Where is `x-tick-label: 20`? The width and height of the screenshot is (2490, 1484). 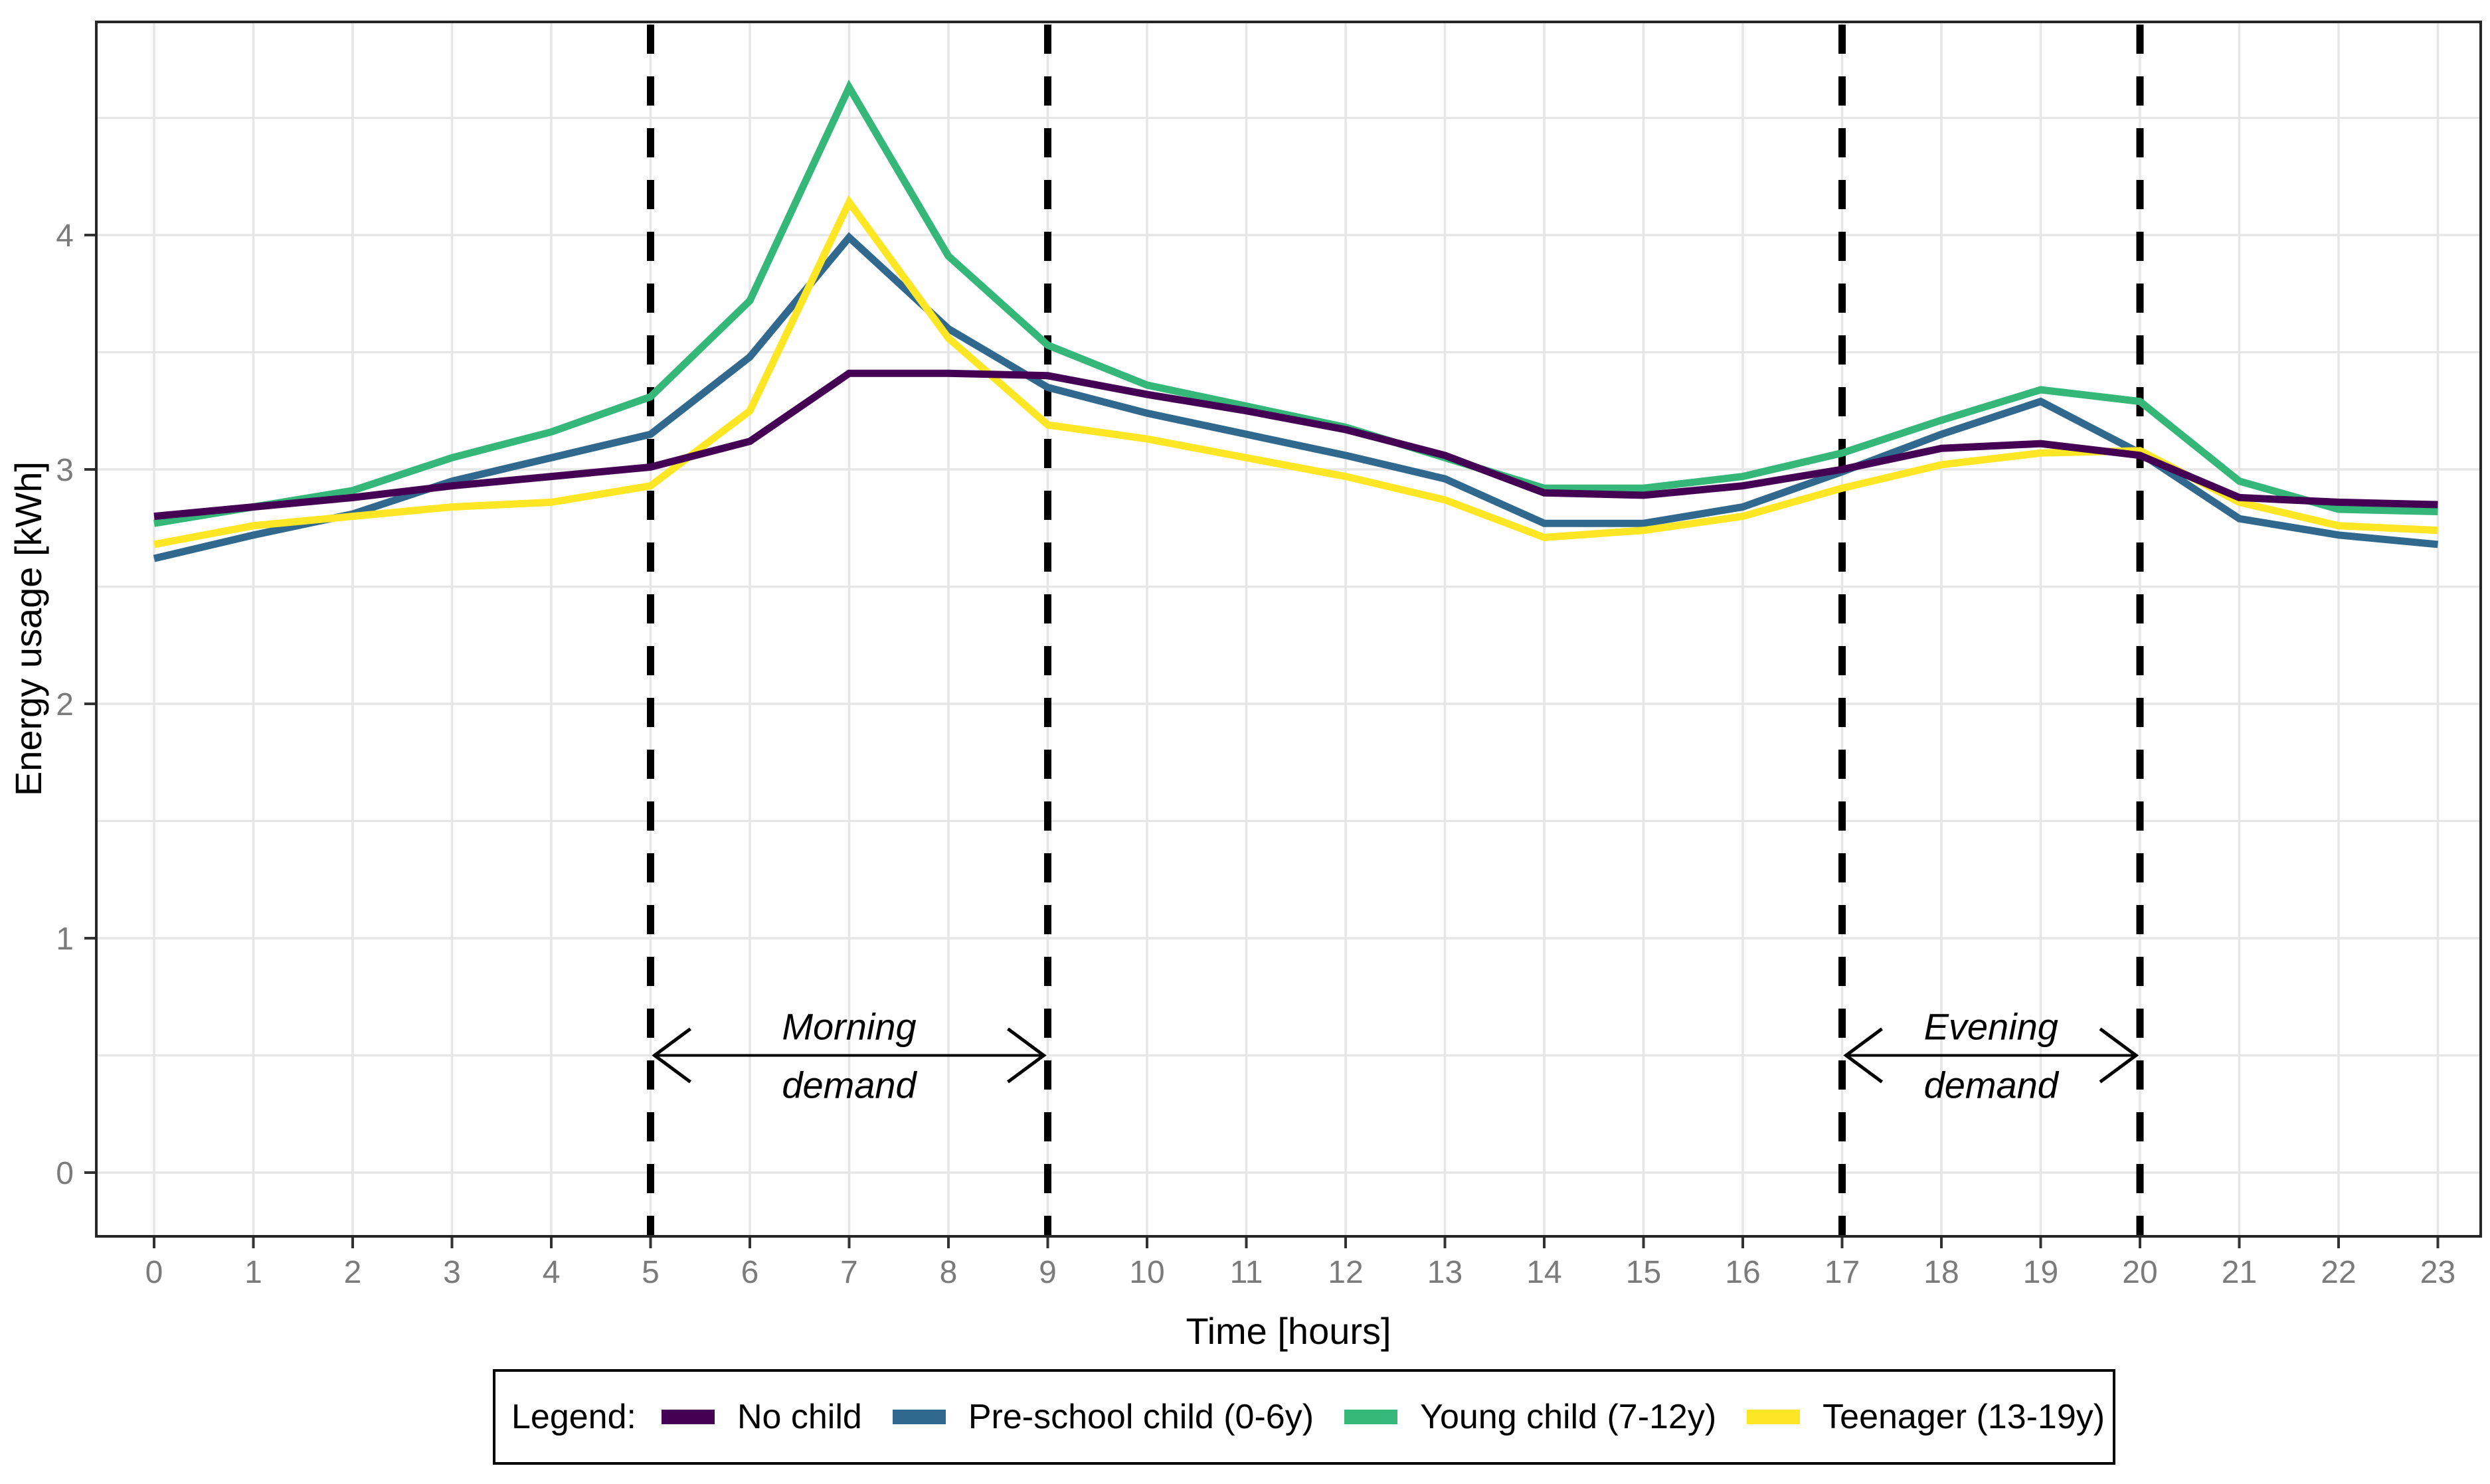
x-tick-label: 20 is located at coordinates (2139, 1272).